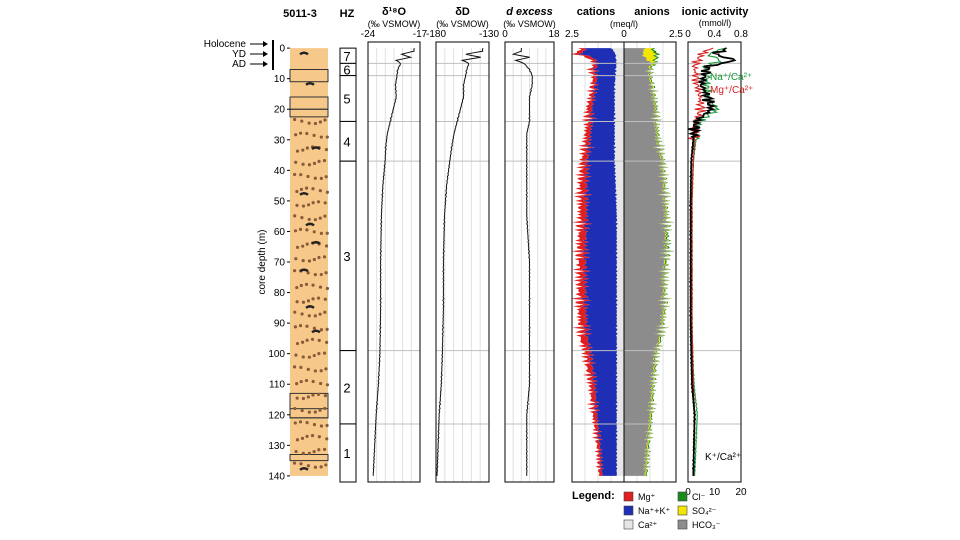 The image size is (960, 540). Describe the element at coordinates (276, 476) in the screenshot. I see `depth-tick-label: 140` at that location.